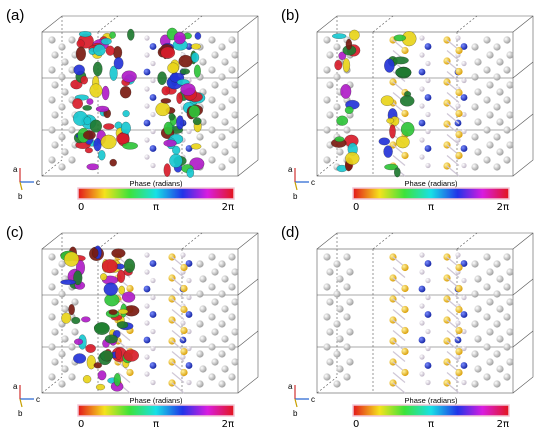  Describe the element at coordinates (295, 196) in the screenshot. I see `axis-b-label: b` at that location.